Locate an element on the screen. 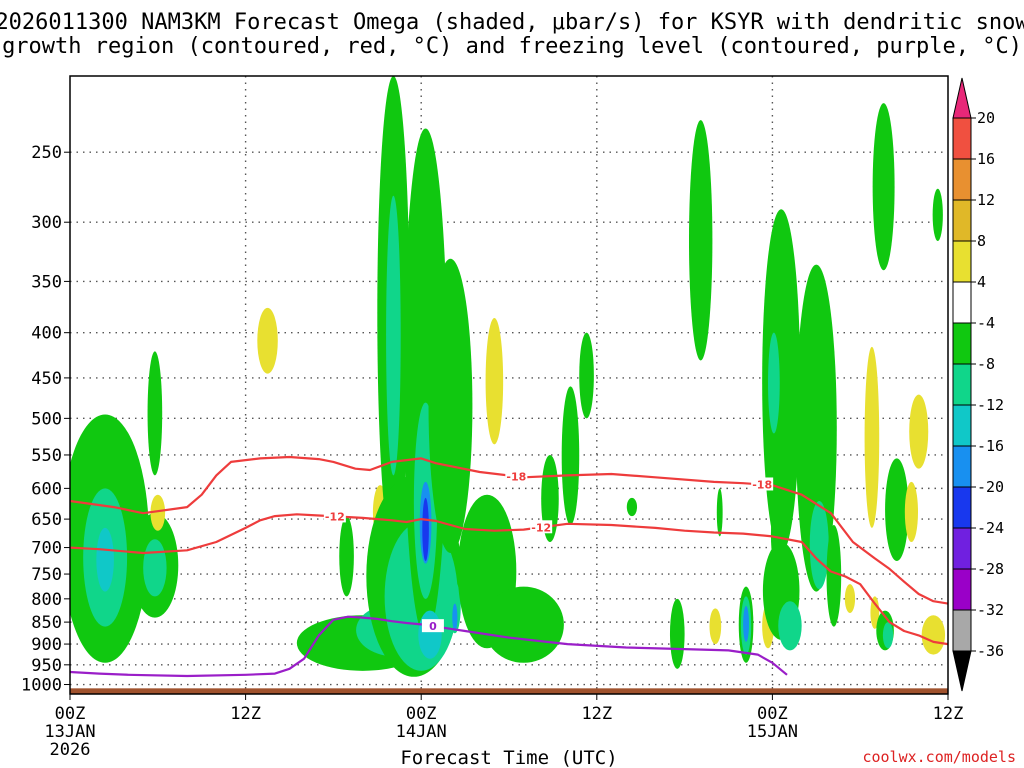 Image resolution: width=1024 pixels, height=768 pixels. ground-terrain is located at coordinates (509, 691).